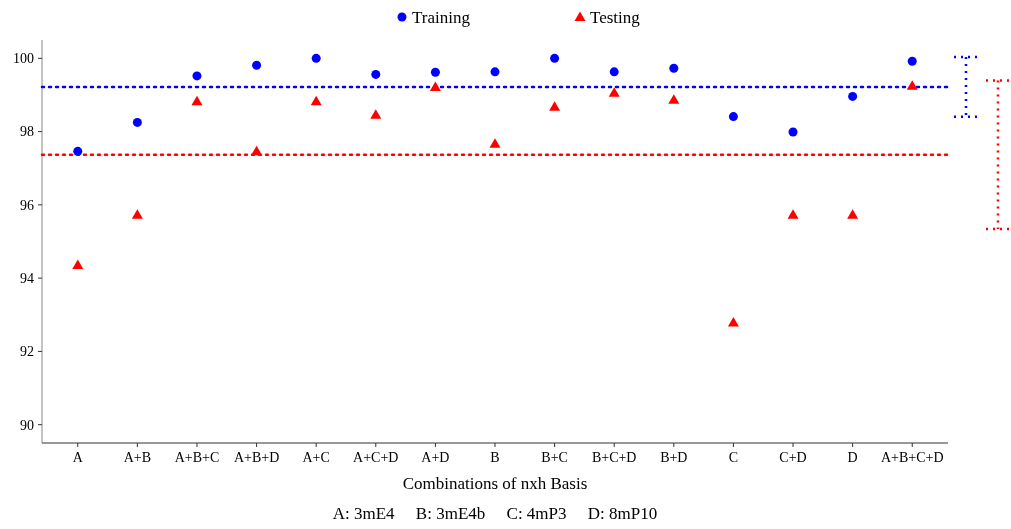 The image size is (1011, 529). I want to click on x-tick-label: B+C, so click(554, 457).